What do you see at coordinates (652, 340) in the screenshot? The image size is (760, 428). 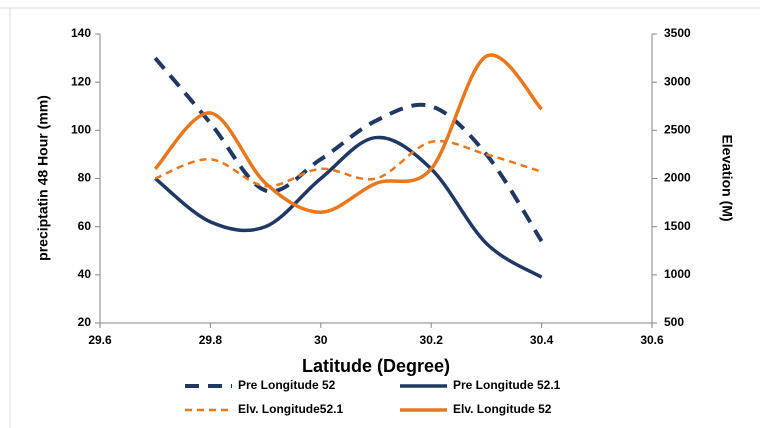 I see `x-tick-label: 30.6` at bounding box center [652, 340].